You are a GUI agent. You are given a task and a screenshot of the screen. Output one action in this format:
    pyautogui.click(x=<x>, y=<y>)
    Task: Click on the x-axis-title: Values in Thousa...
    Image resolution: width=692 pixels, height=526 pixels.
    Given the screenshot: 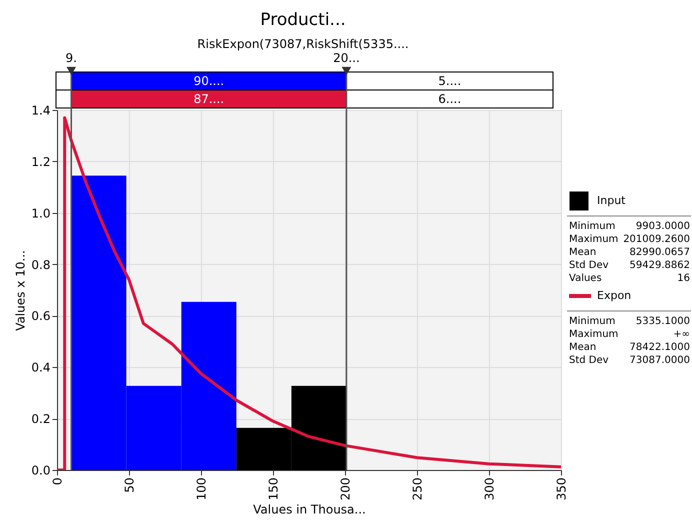 What is the action you would take?
    pyautogui.click(x=309, y=509)
    